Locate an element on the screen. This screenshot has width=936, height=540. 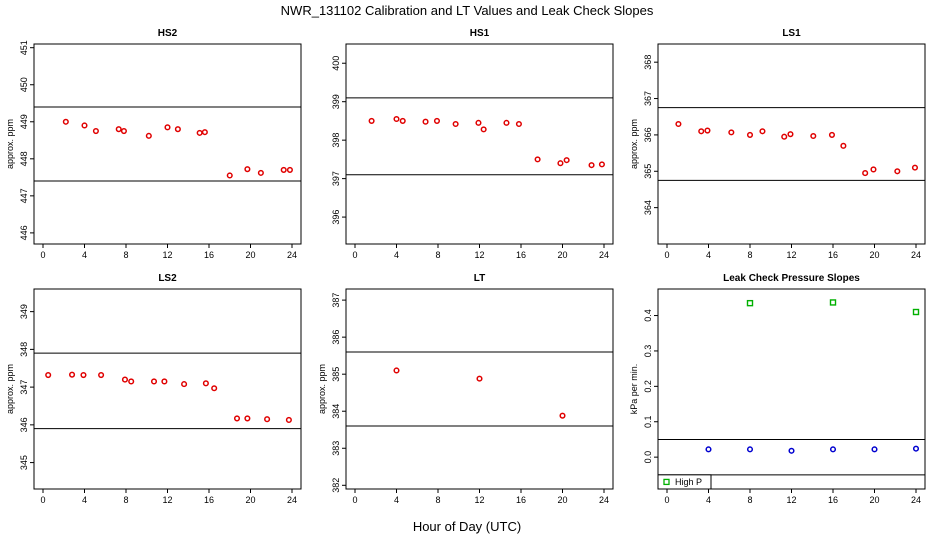
y-tick-label: 384 is located at coordinates (336, 411).